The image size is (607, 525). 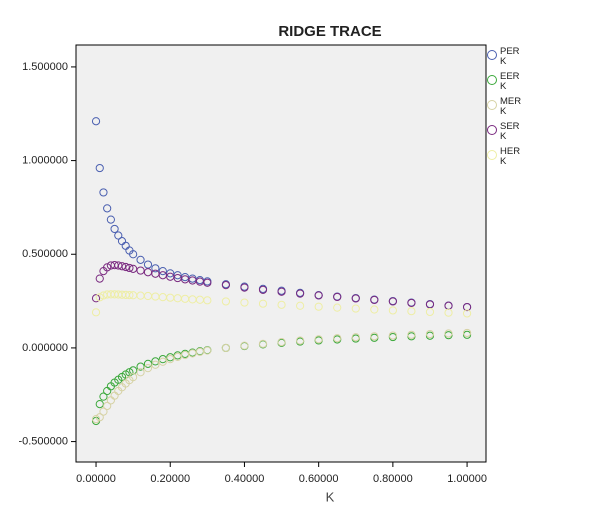 What do you see at coordinates (510, 81) in the screenshot?
I see `legend-label: EER K` at bounding box center [510, 81].